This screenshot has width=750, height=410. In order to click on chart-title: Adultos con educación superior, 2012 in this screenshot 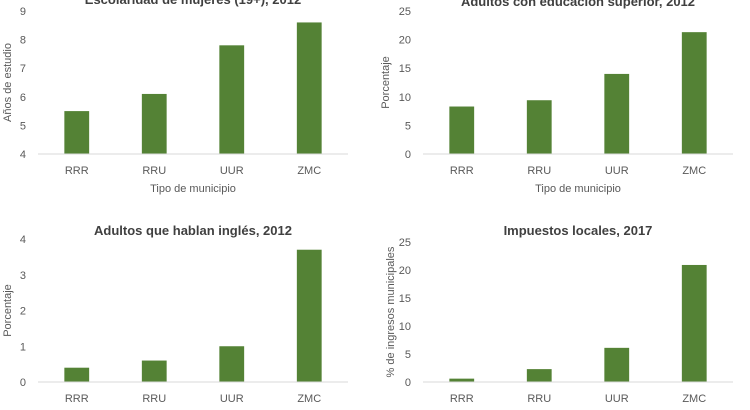, I will do `click(578, 4)`.